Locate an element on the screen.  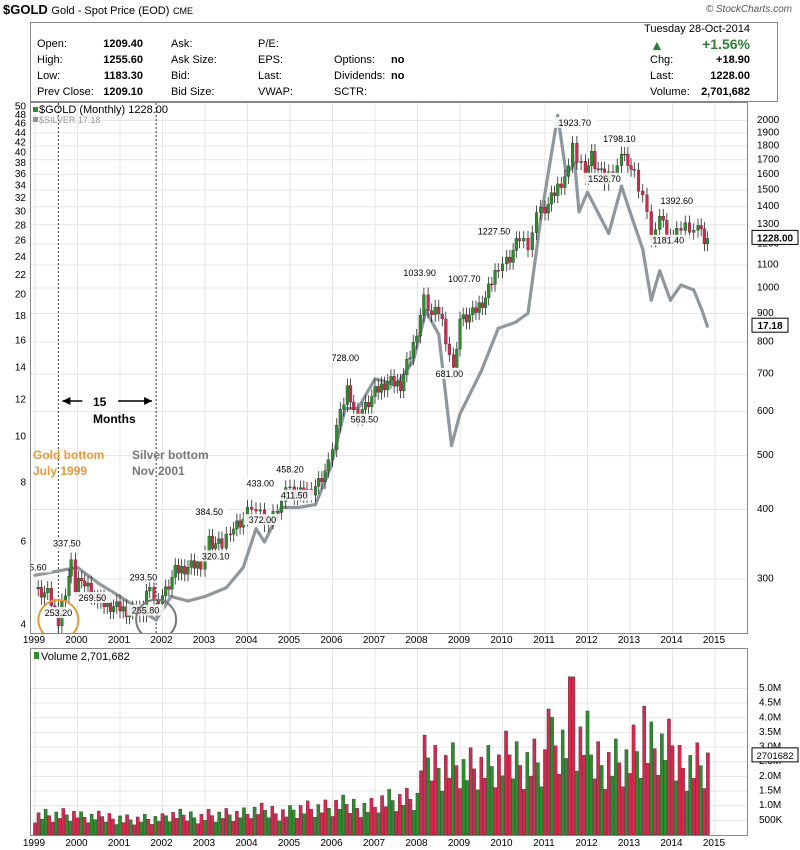
silver-axis-tick: 50 is located at coordinates (21, 107).